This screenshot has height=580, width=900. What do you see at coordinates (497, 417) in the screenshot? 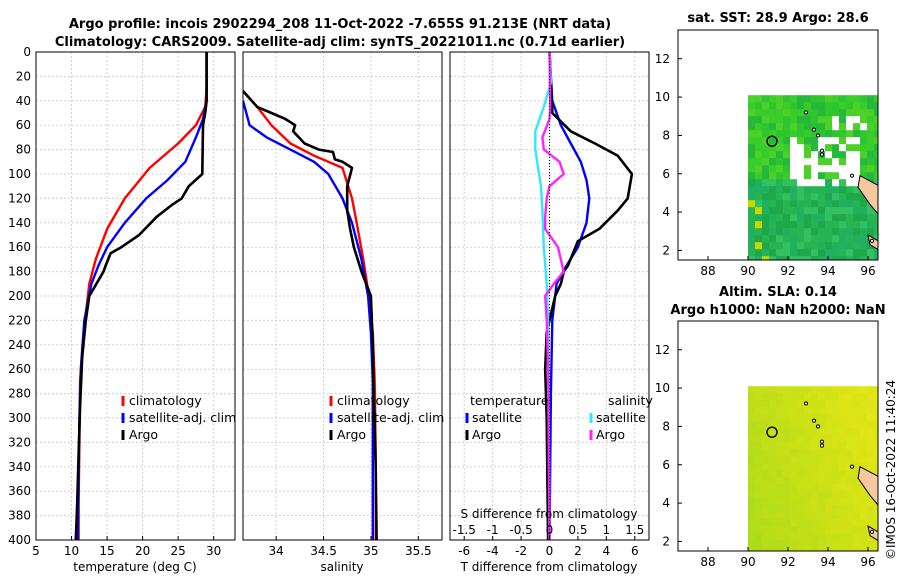
I see `diff-legend-tsat-label: satellite` at bounding box center [497, 417].